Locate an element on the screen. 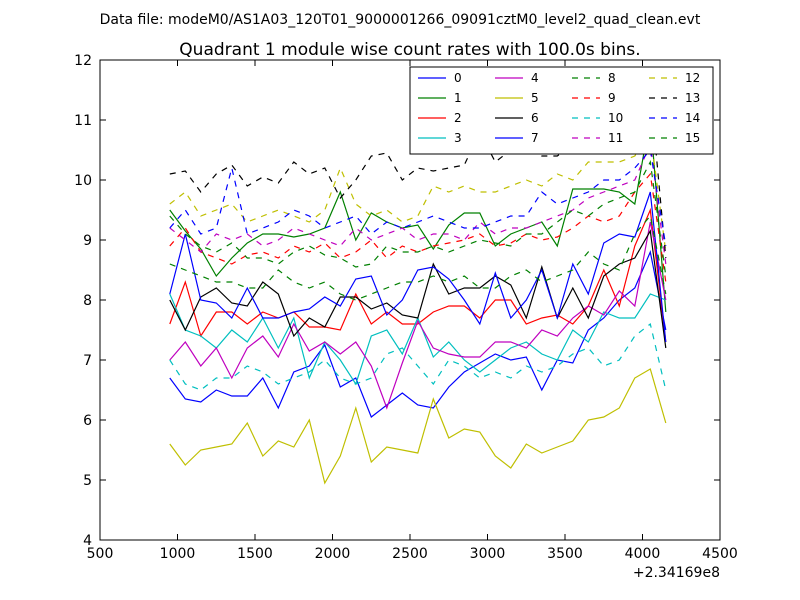 This screenshot has width=800, height=600. x-tick-label: 500 is located at coordinates (100, 554).